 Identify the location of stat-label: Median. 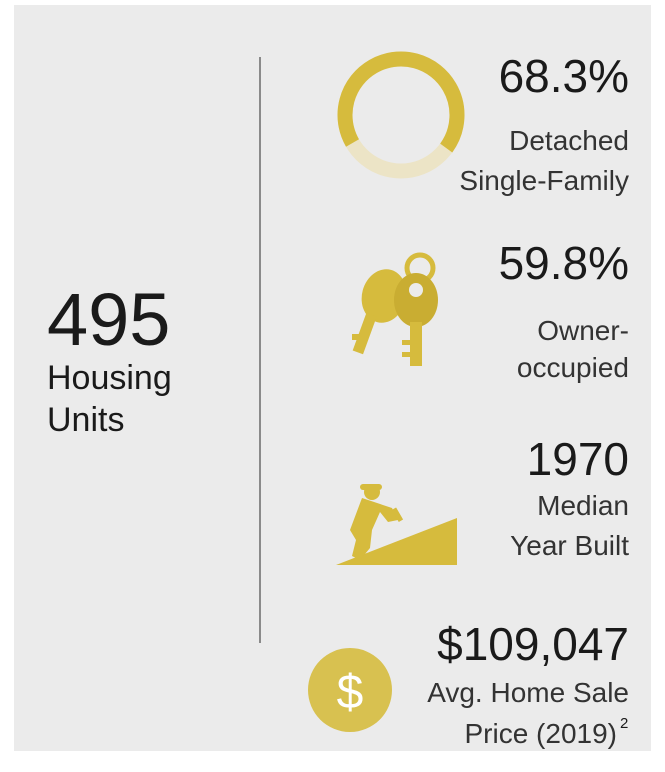
(583, 505).